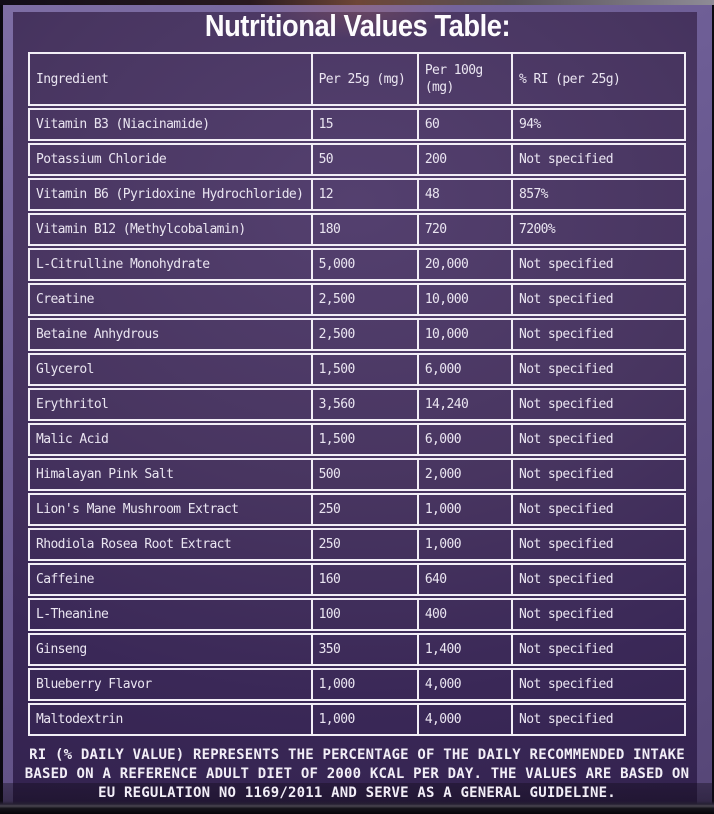 The image size is (714, 814). What do you see at coordinates (363, 229) in the screenshot?
I see `table-cell: 180` at bounding box center [363, 229].